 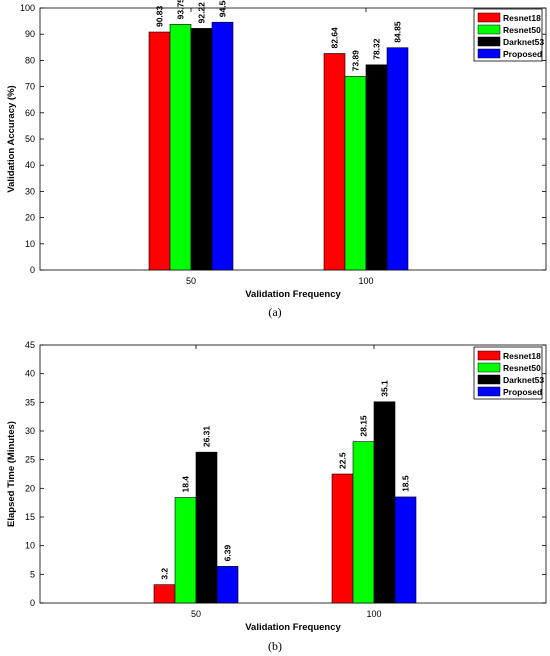 What do you see at coordinates (30, 113) in the screenshot?
I see `y-tick-label: 60` at bounding box center [30, 113].